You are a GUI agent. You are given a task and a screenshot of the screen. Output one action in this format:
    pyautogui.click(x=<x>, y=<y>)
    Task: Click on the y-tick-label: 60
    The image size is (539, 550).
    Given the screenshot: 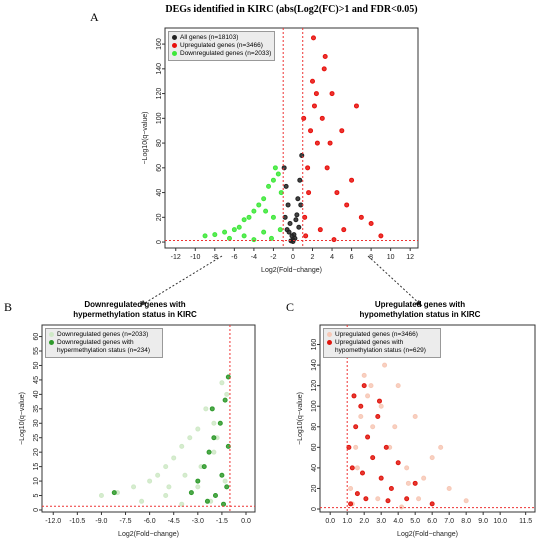 What is the action you would take?
    pyautogui.click(x=159, y=168)
    